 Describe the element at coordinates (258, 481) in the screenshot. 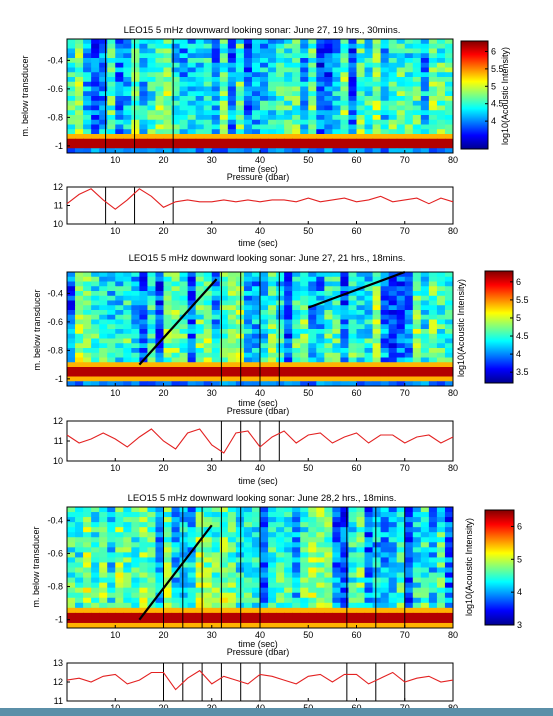

I see `x-axis-label: time (sec)` at that location.